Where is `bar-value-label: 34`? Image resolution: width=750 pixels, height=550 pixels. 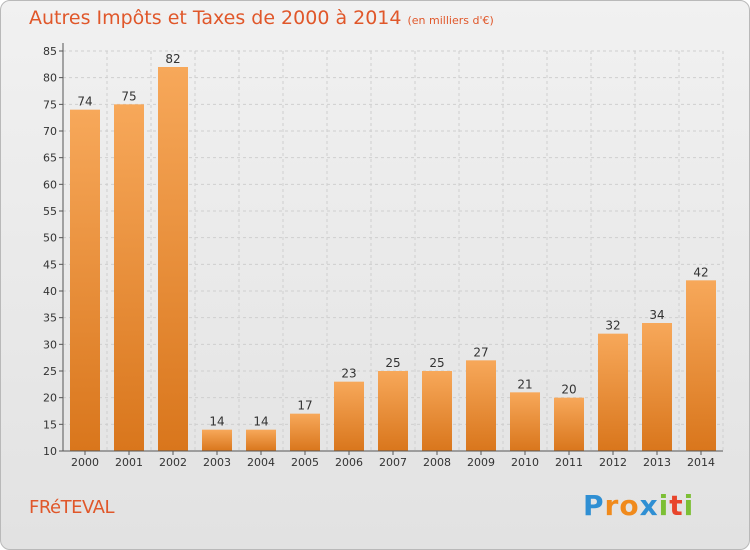 bar-value-label: 34 is located at coordinates (656, 315).